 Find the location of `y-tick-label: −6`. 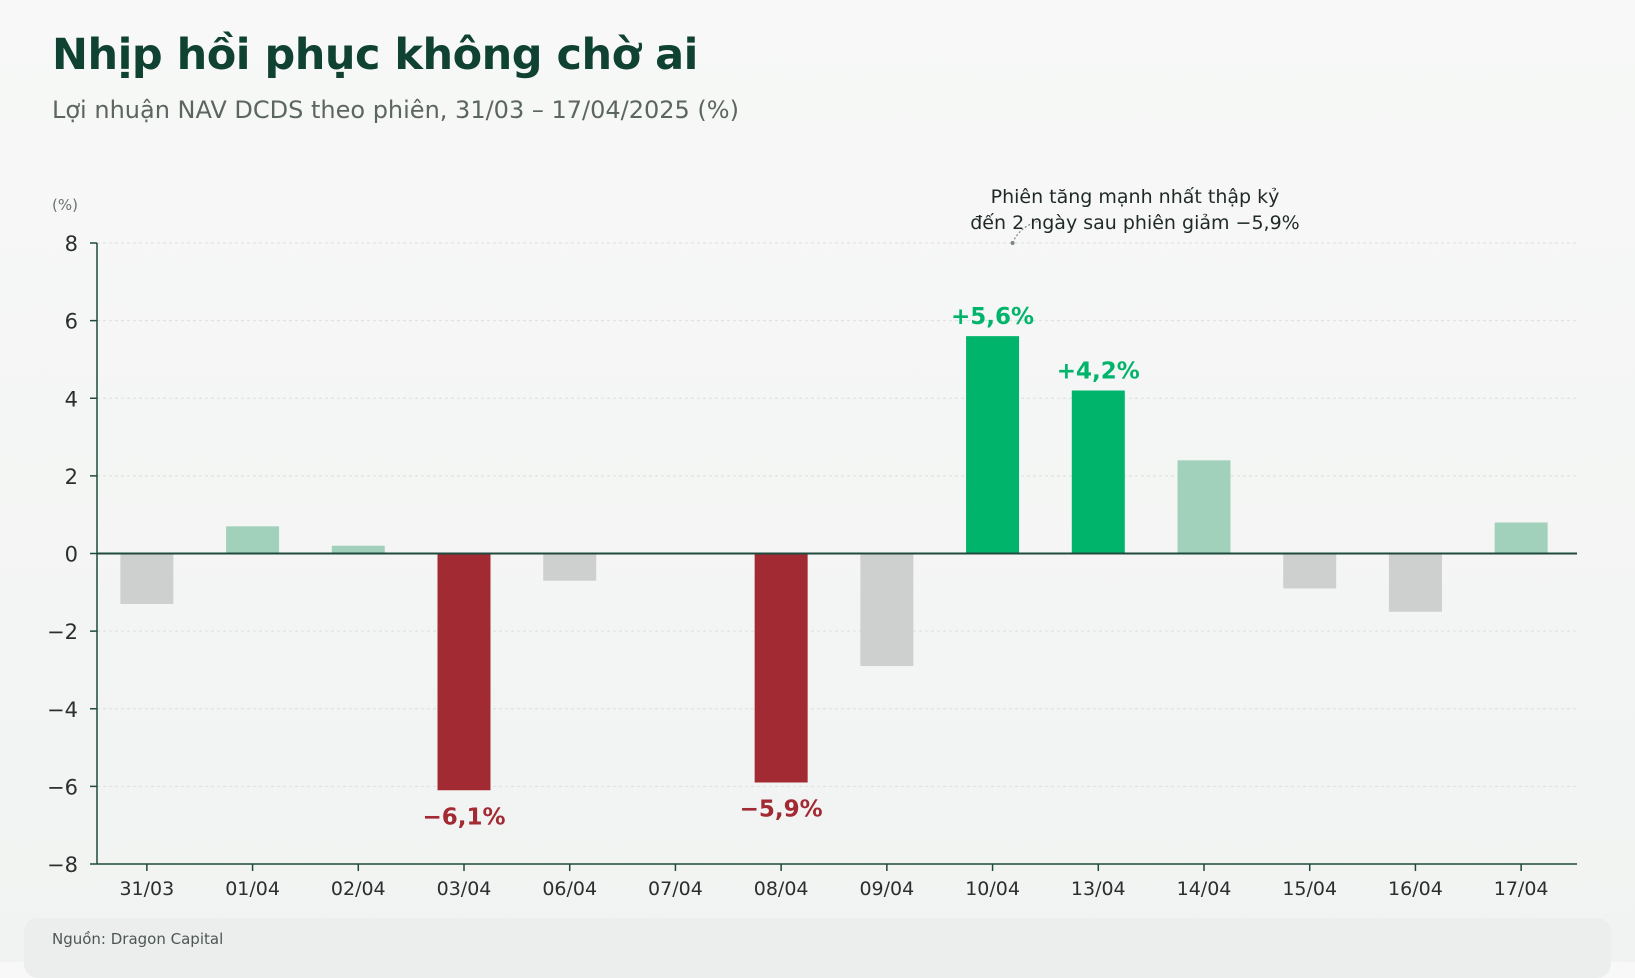

y-tick-label: −6 is located at coordinates (62, 787).